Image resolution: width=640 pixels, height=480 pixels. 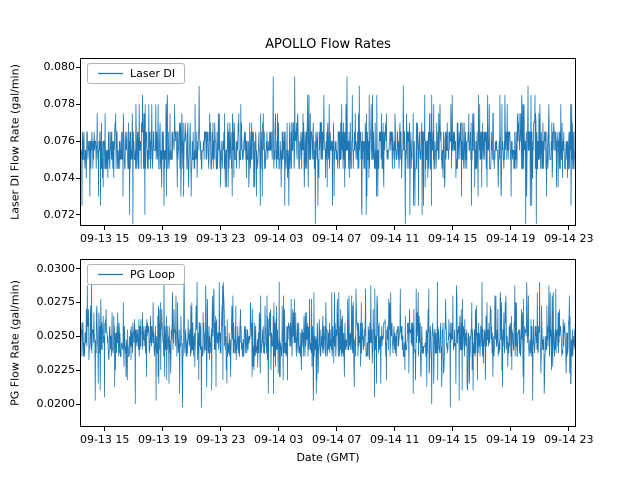 What do you see at coordinates (59, 214) in the screenshot?
I see `y-tick-label: 0.072` at bounding box center [59, 214].